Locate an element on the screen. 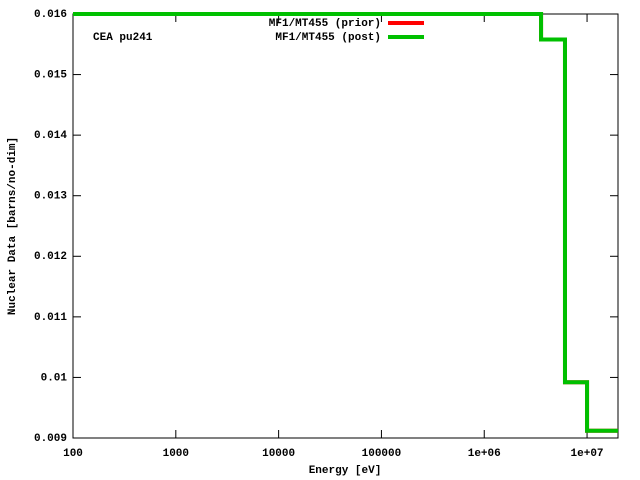  legend-label: MF1/MT455 (prior) is located at coordinates (325, 24).